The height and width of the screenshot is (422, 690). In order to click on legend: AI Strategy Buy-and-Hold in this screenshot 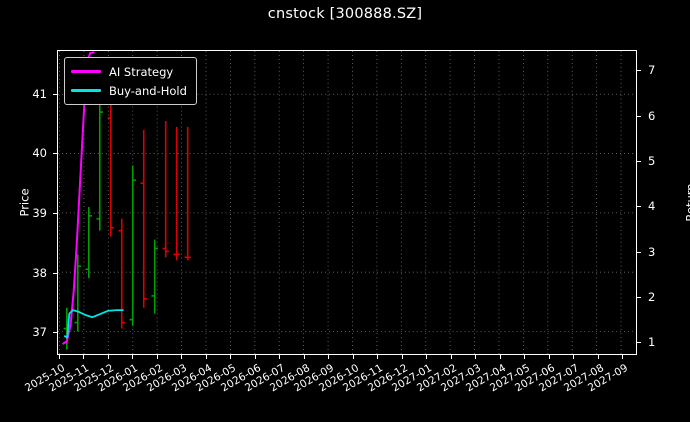, I will do `click(130, 81)`.